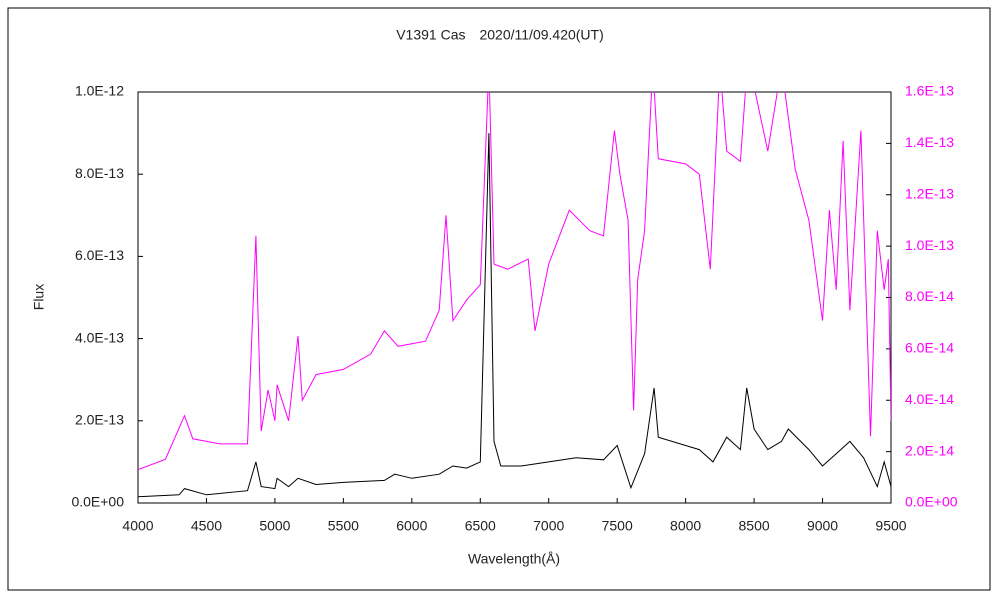 Image resolution: width=1000 pixels, height=600 pixels. What do you see at coordinates (548, 526) in the screenshot?
I see `x-tick-label: 7000` at bounding box center [548, 526].